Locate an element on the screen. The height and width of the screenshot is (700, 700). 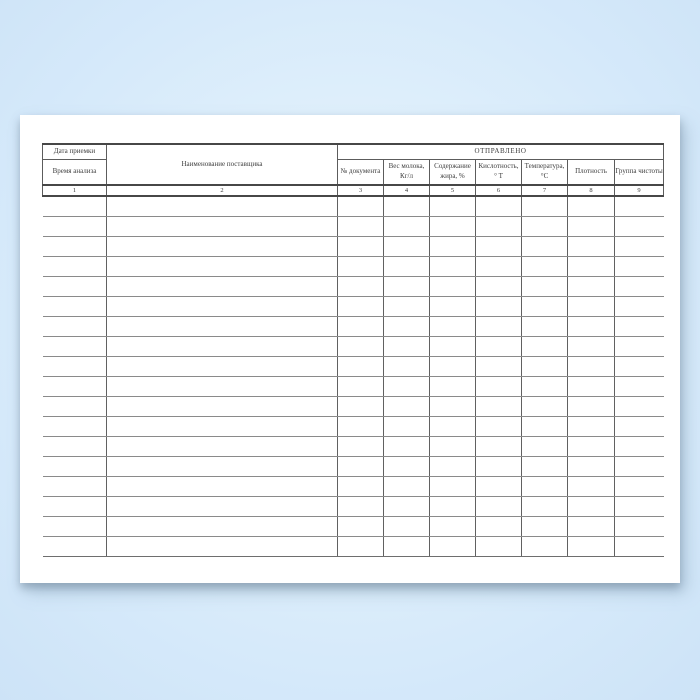
acidity-header-cell: Кислотность, ° Т is located at coordinates (498, 172).